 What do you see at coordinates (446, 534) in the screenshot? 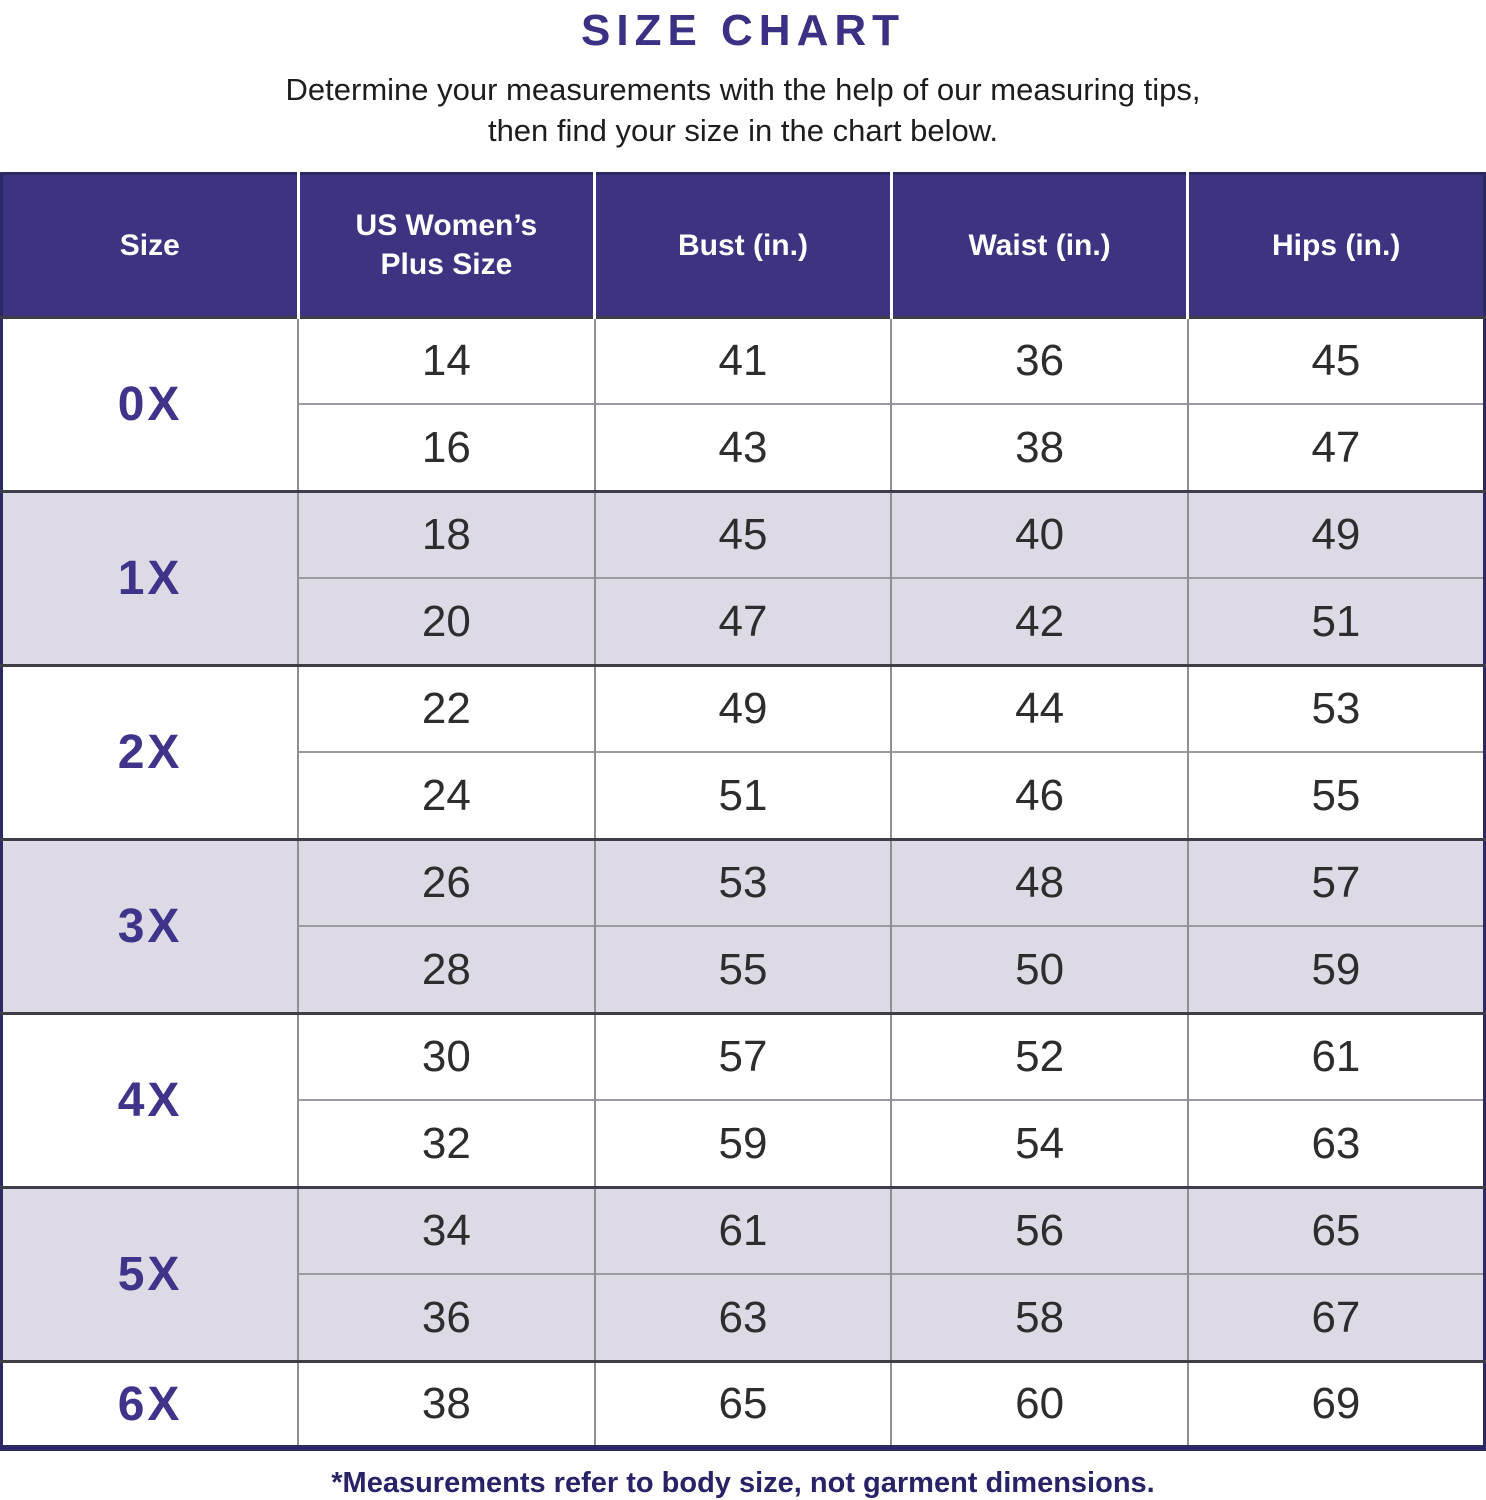
I see `data-cell: 18` at bounding box center [446, 534].